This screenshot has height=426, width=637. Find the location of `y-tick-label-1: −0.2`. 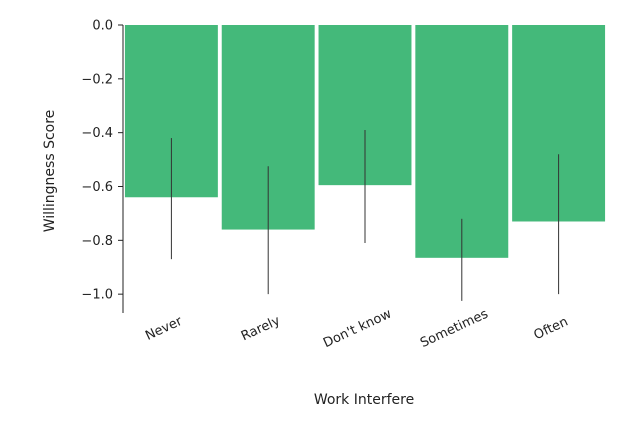

y-tick-label-1: −0.2 is located at coordinates (97, 79).